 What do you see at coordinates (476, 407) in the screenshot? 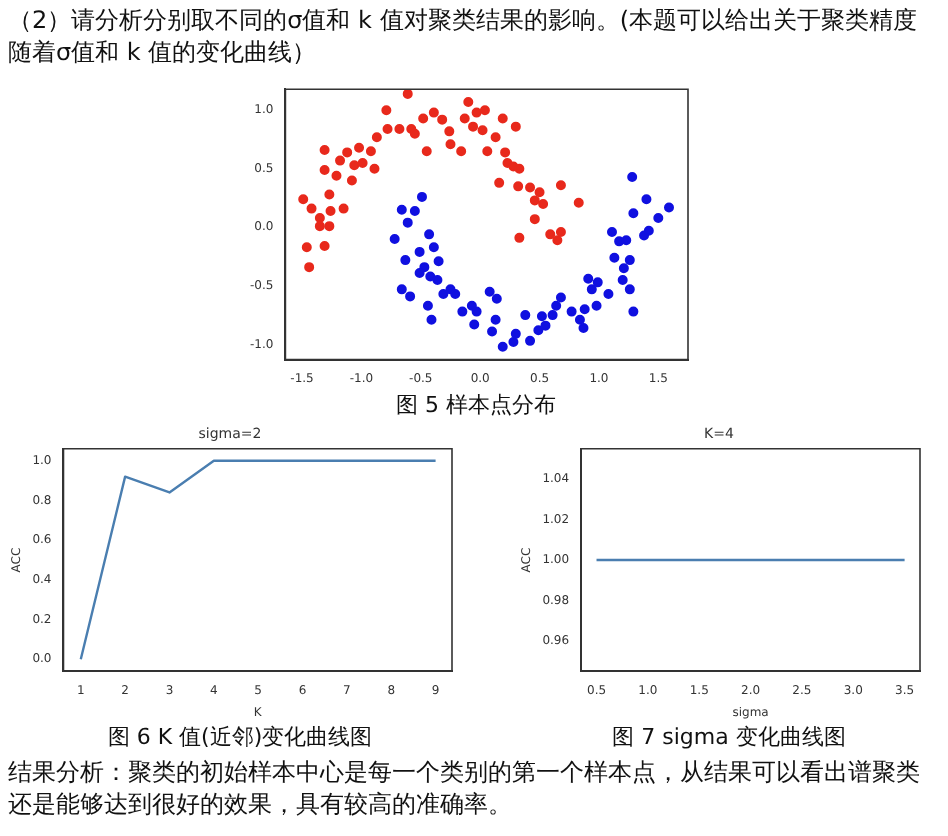
I see `caption: 图 5 样本点分布` at bounding box center [476, 407].